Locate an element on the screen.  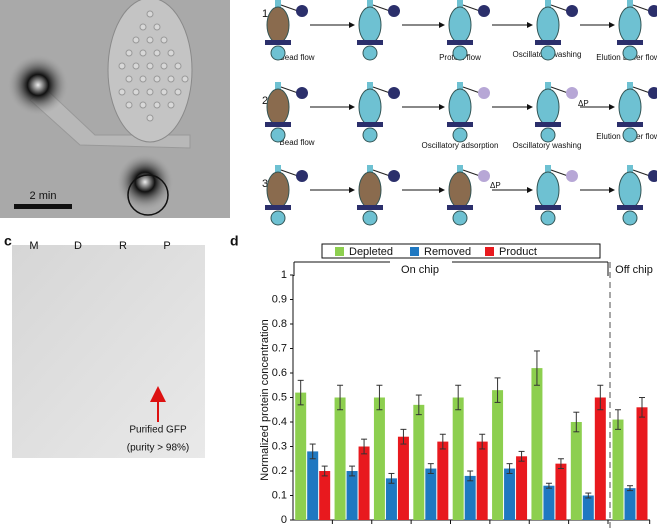
y-tick-label: 0.8 is located at coordinates (279, 324).